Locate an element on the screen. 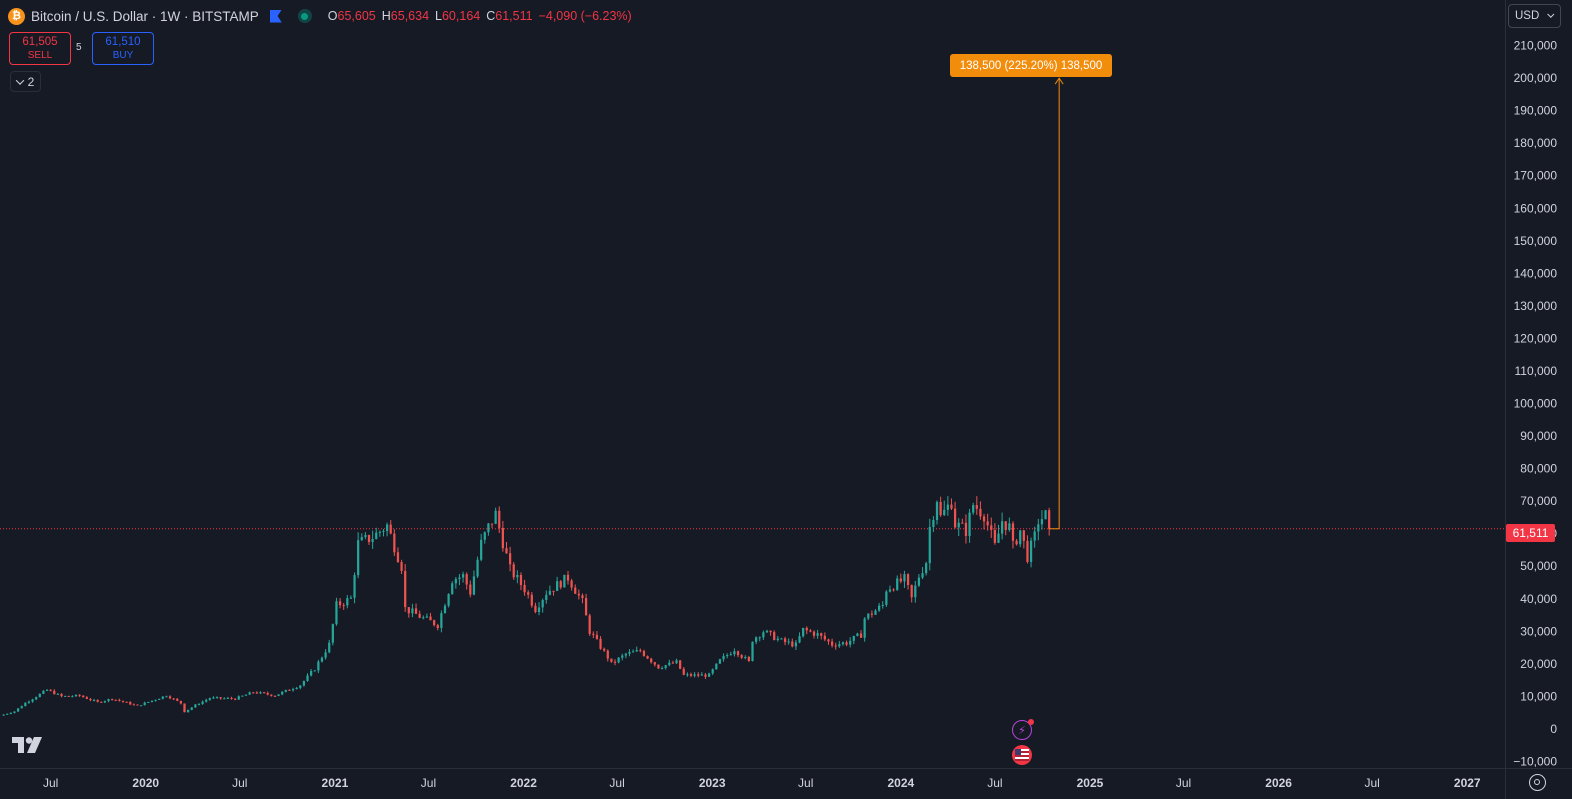 The image size is (1572, 799). price-axis-label: 30,000 is located at coordinates (1538, 631).